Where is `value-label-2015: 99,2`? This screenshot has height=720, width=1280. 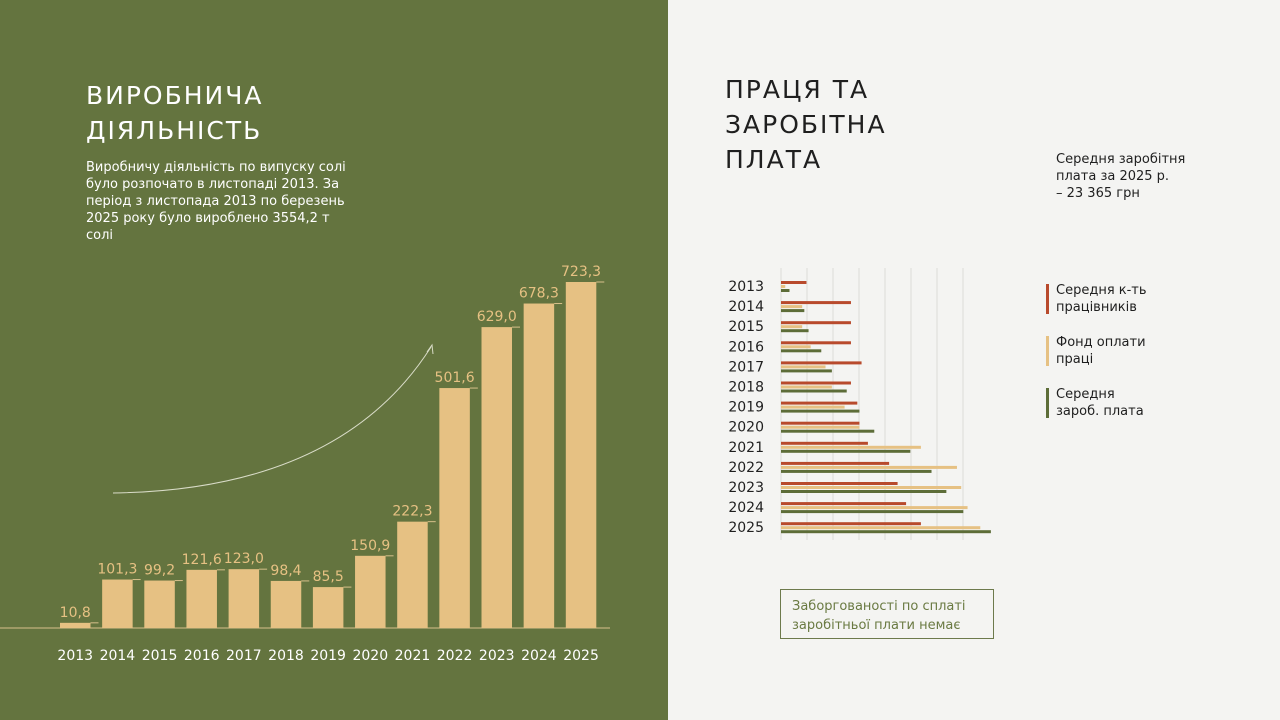 value-label-2015: 99,2 is located at coordinates (159, 571).